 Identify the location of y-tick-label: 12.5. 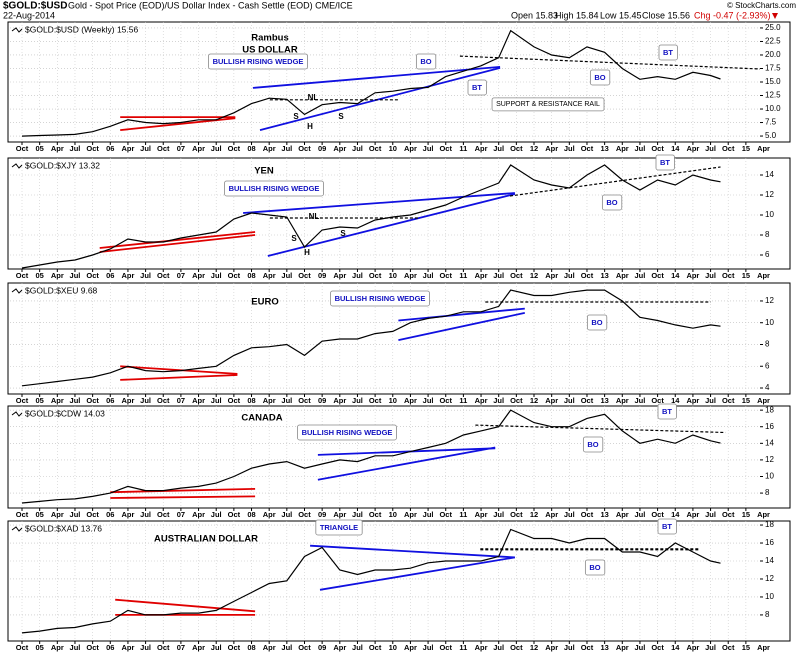
(773, 95).